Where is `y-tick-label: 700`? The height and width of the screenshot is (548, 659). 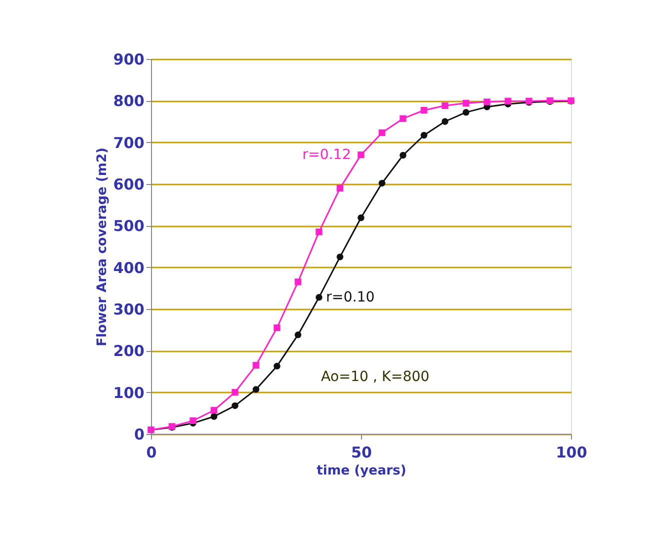
y-tick-label: 700 is located at coordinates (128, 143).